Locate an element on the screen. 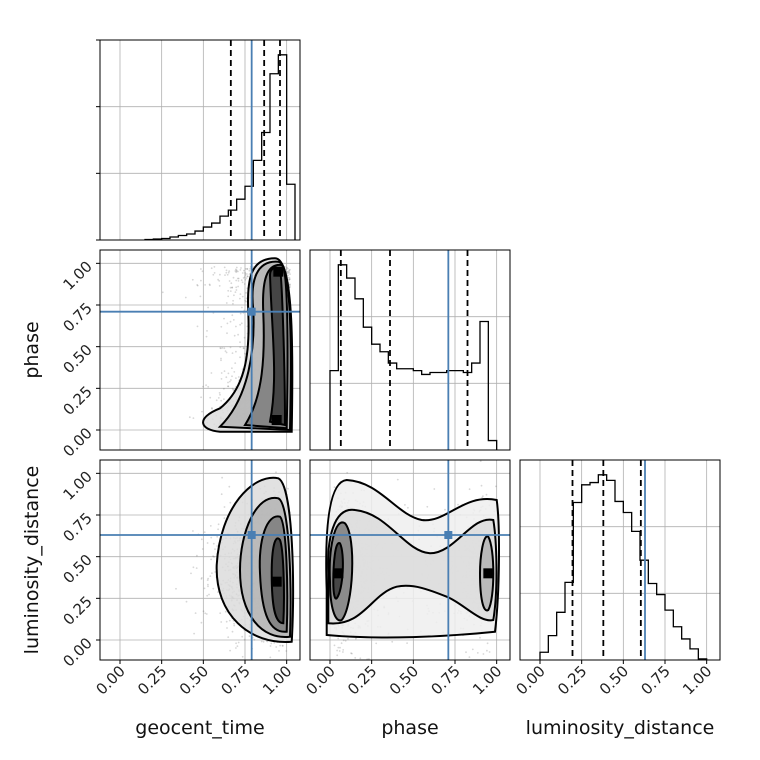  panel-content is located at coordinates (410, 564).